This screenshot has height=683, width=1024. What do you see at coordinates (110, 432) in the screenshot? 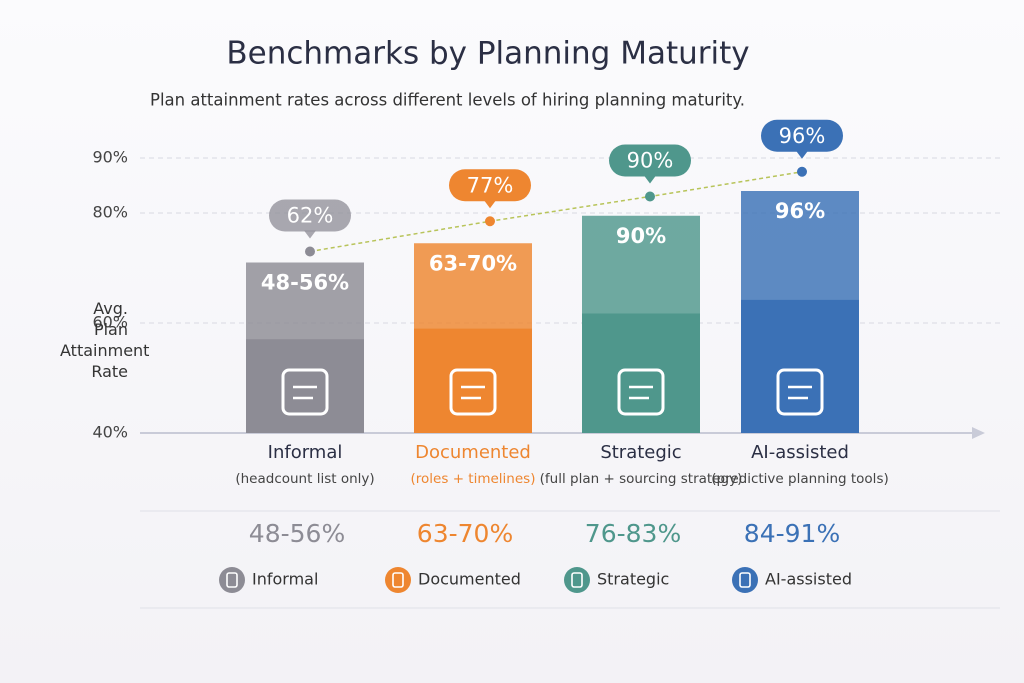
I see `y-tick-label: 40%` at bounding box center [110, 432].